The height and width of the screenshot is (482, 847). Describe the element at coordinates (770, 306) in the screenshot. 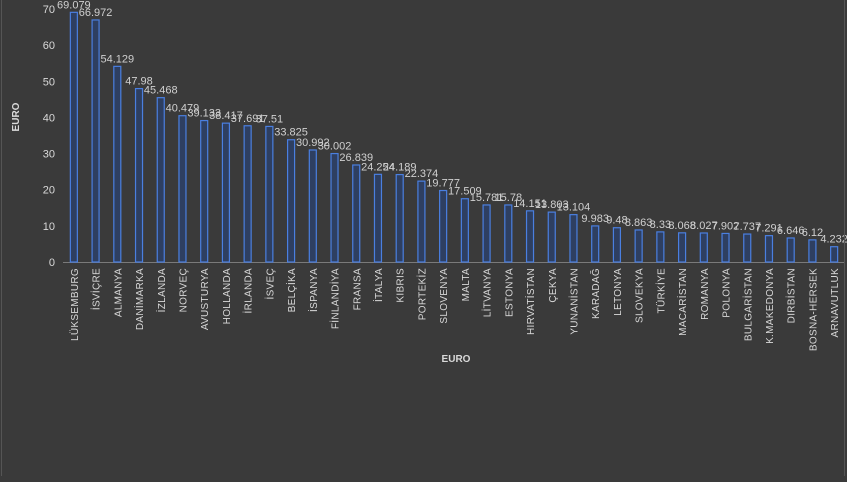

I see `x-tick-label: K.MAKEDONYA` at that location.